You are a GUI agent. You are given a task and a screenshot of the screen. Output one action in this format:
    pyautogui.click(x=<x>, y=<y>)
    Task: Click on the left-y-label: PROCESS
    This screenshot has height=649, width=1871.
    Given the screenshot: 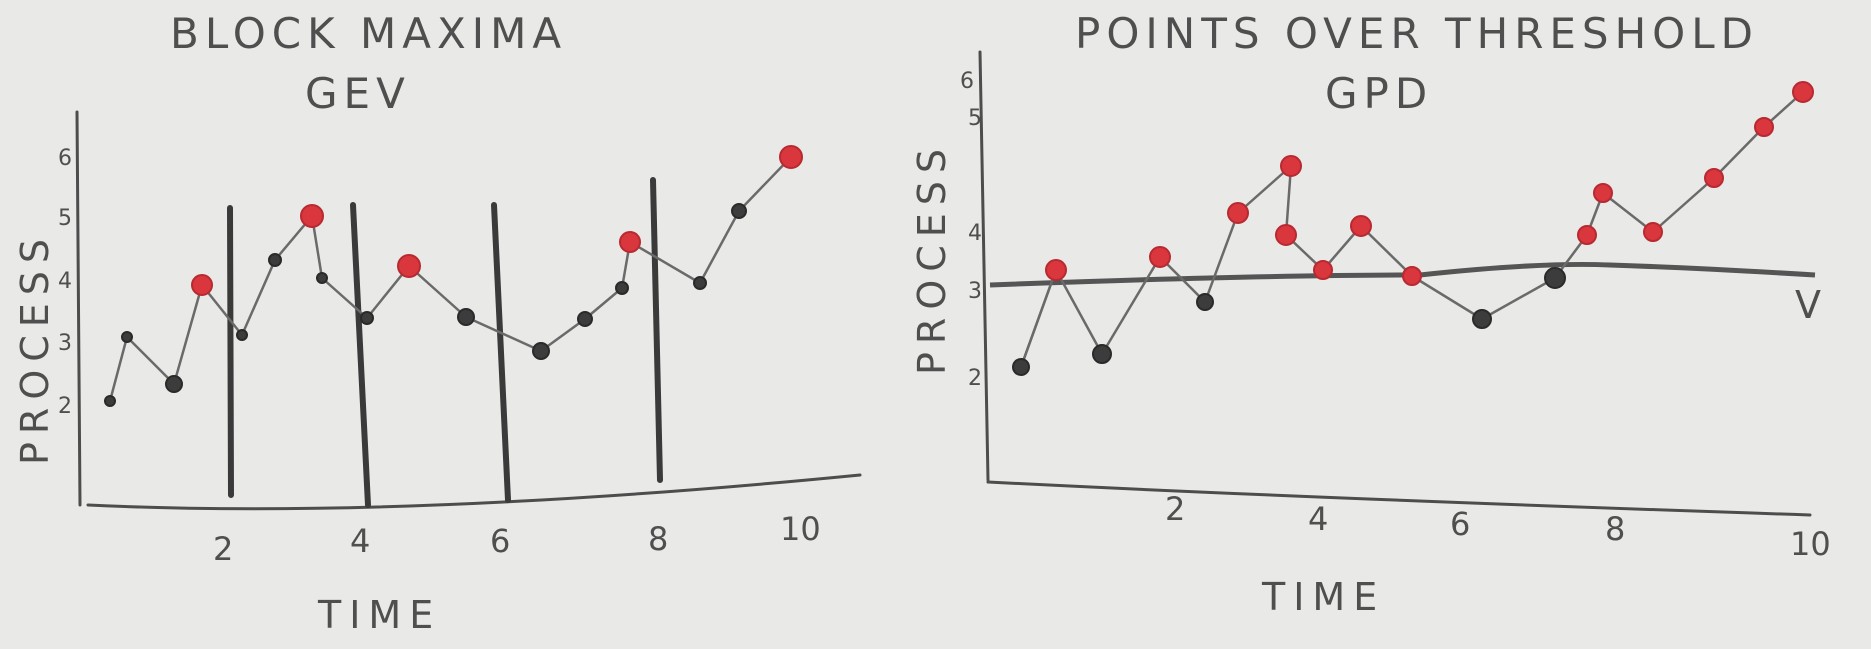 What is the action you would take?
    pyautogui.click(x=35, y=348)
    